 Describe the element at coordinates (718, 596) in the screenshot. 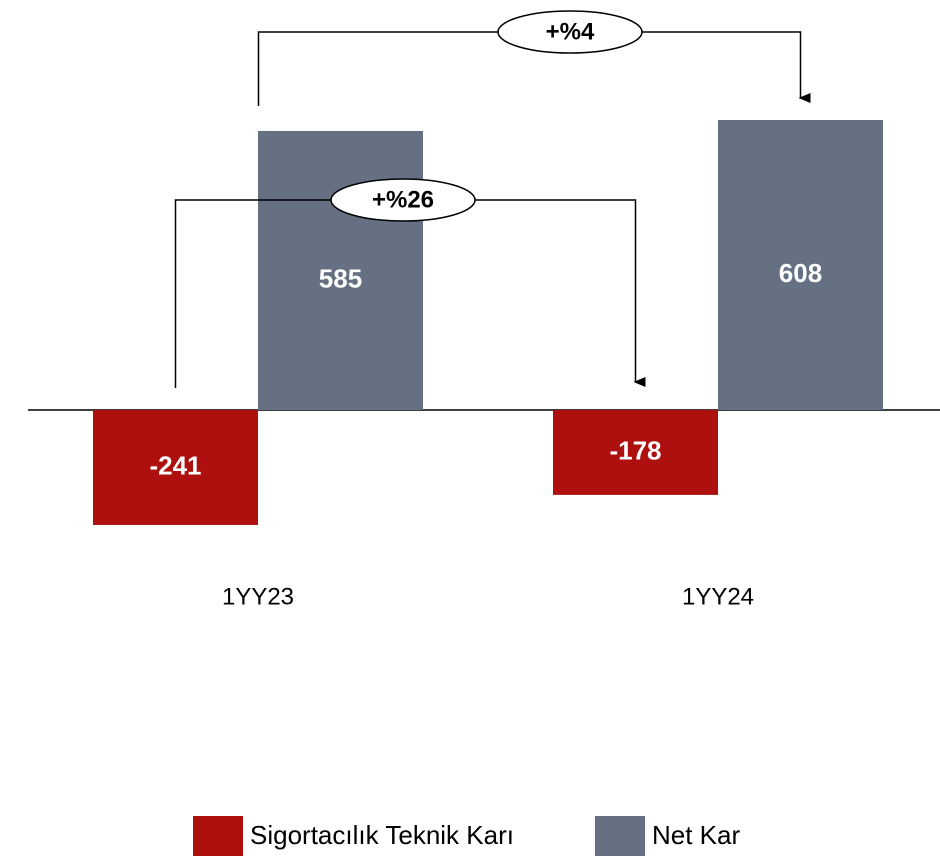

I see `x-tick-label: 1YY24` at that location.